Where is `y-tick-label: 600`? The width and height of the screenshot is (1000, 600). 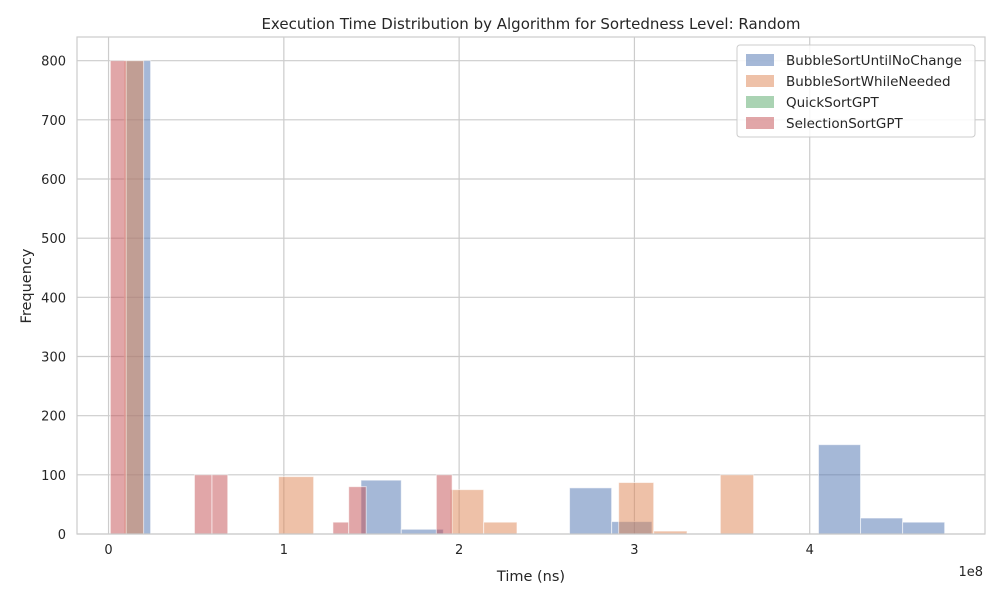 y-tick-label: 600 is located at coordinates (53, 180).